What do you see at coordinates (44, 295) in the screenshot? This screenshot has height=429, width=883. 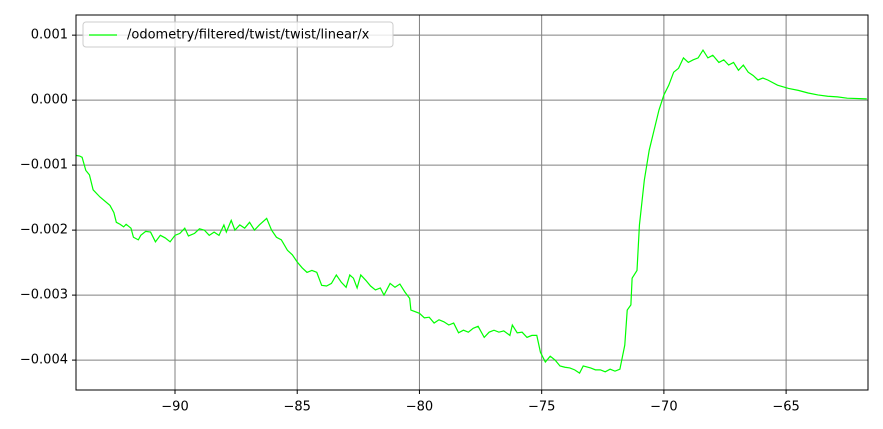 I see `y-tick-label: −0.003` at bounding box center [44, 295].